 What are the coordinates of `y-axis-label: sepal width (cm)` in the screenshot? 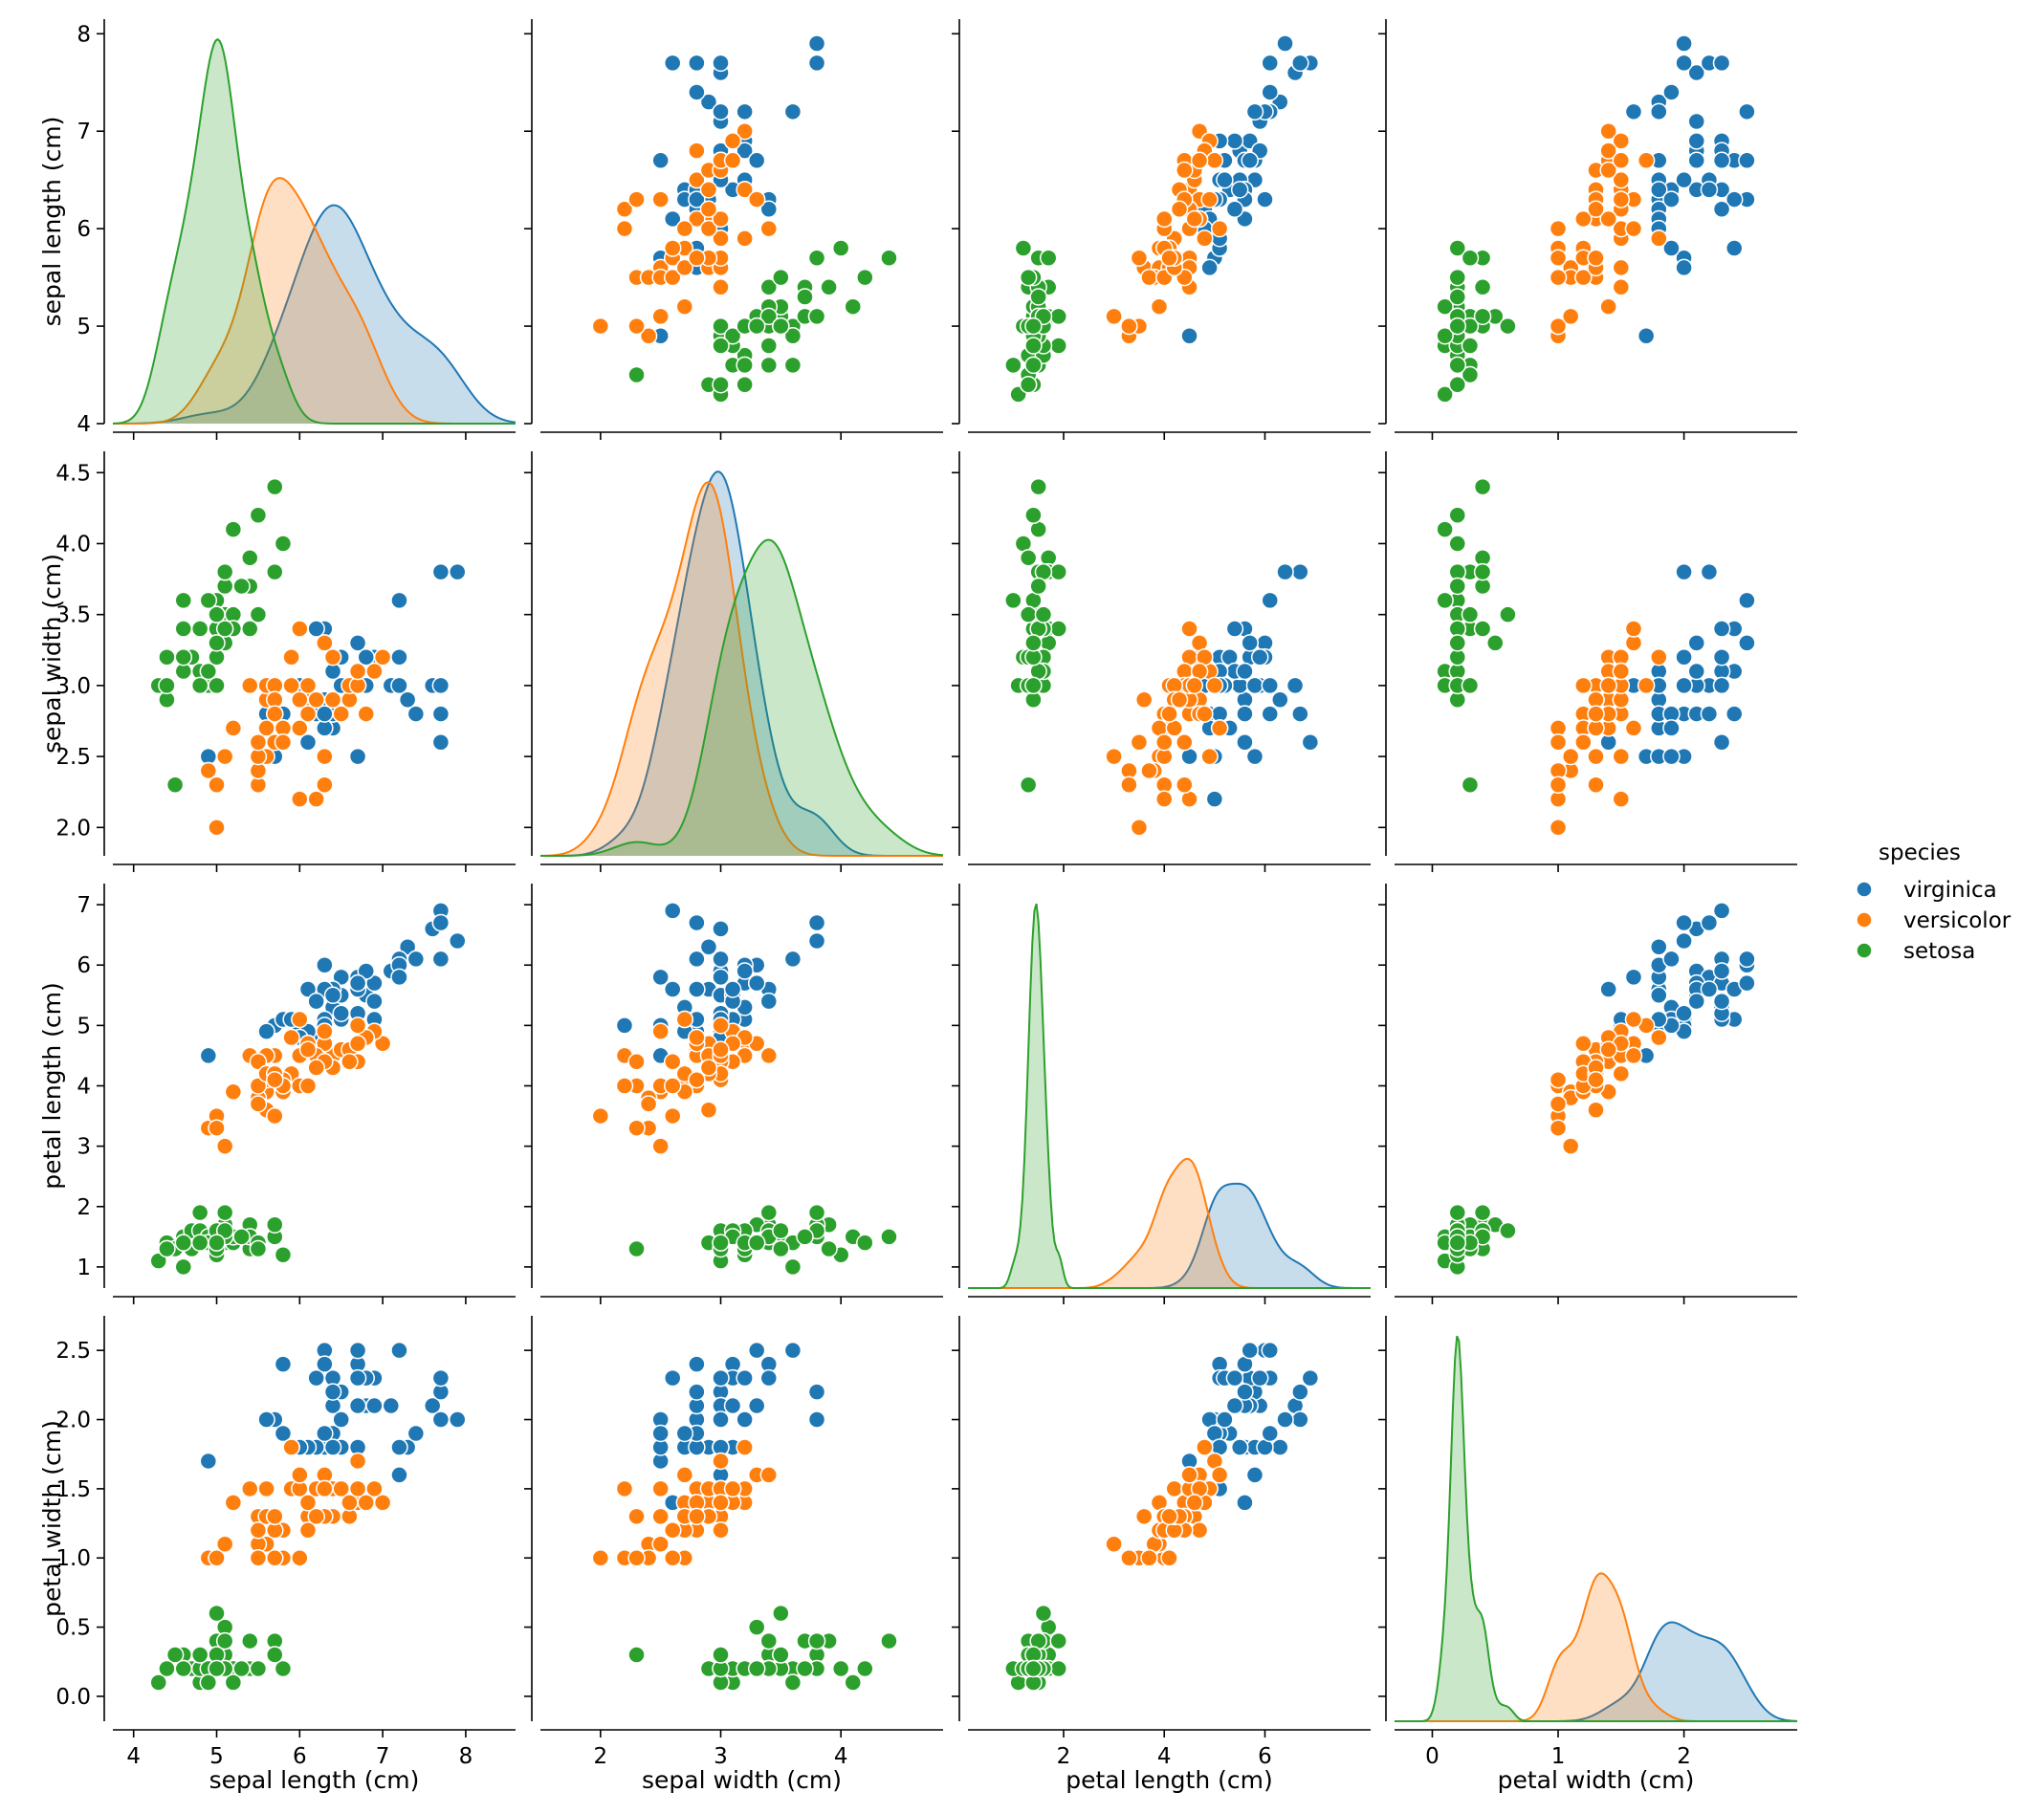 It's located at (52, 654).